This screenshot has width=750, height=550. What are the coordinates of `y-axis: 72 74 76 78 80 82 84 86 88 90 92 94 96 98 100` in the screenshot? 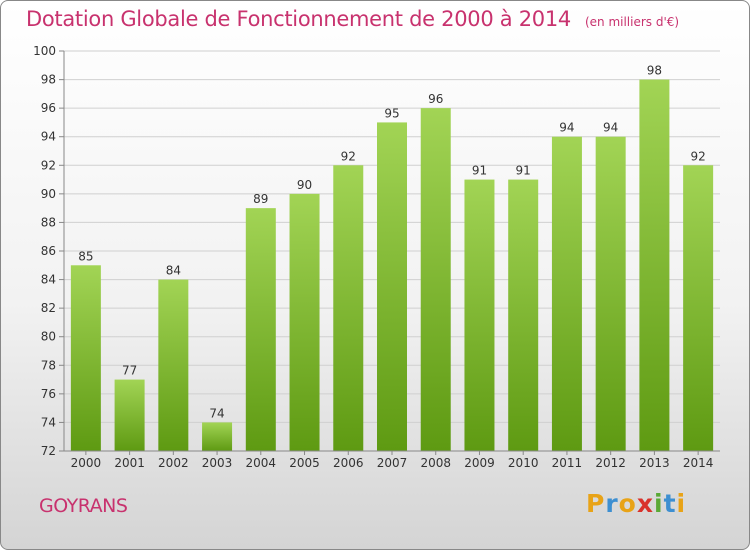 It's located at (49, 251).